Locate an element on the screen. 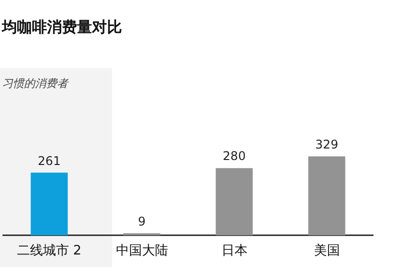 This screenshot has height=267, width=393. x-tick-label: 二线城市 2 is located at coordinates (49, 251).